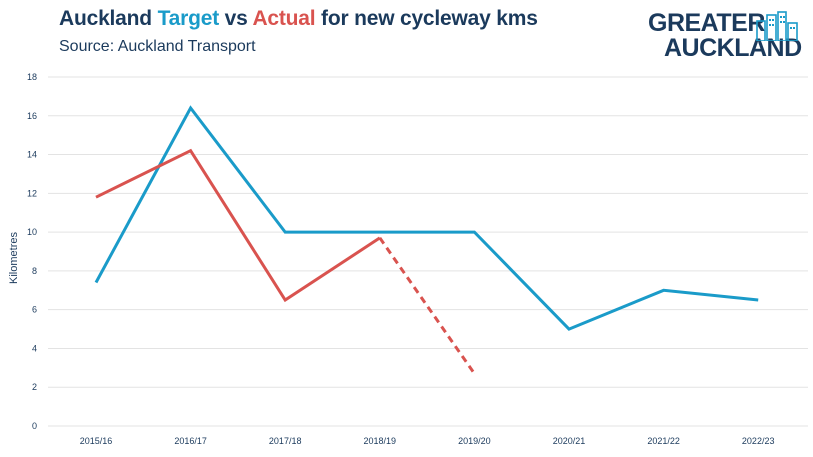  What do you see at coordinates (34, 271) in the screenshot?
I see `y-tick-label: 8` at bounding box center [34, 271].